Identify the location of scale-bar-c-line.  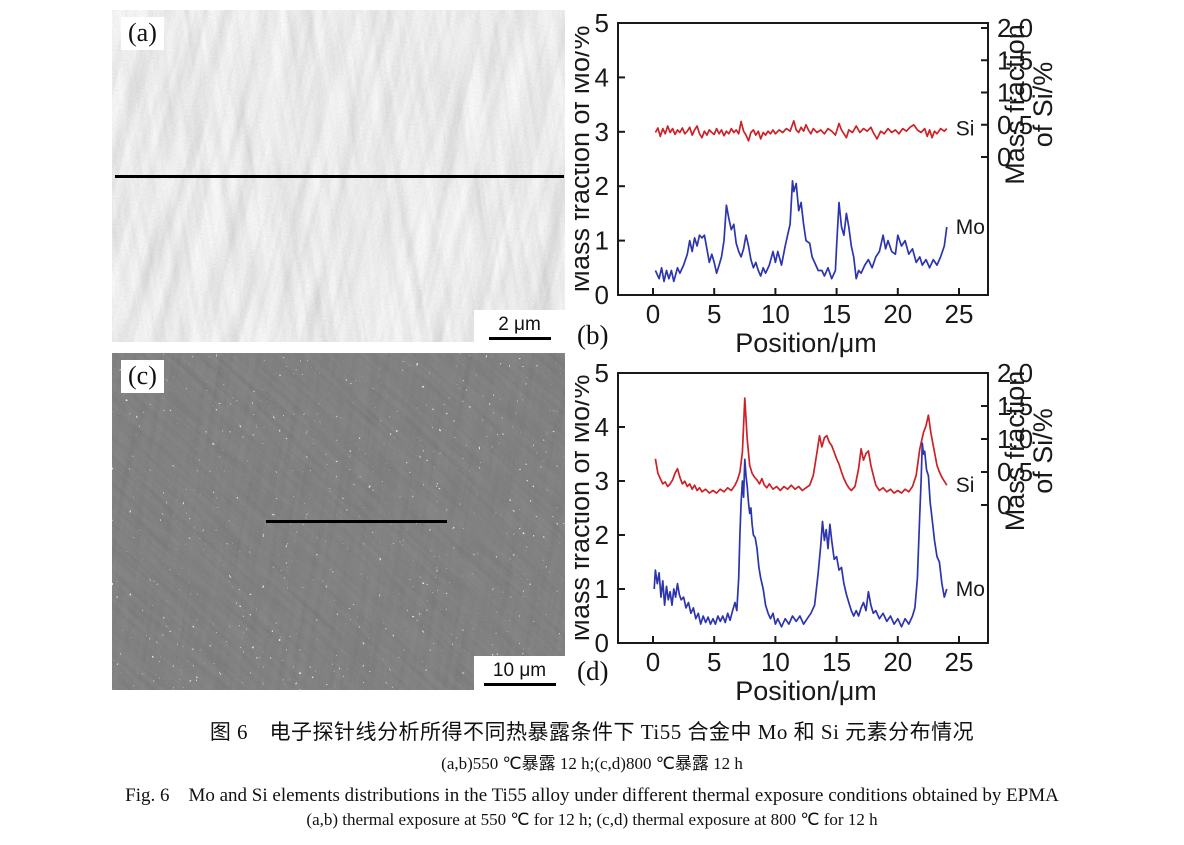
(519, 684).